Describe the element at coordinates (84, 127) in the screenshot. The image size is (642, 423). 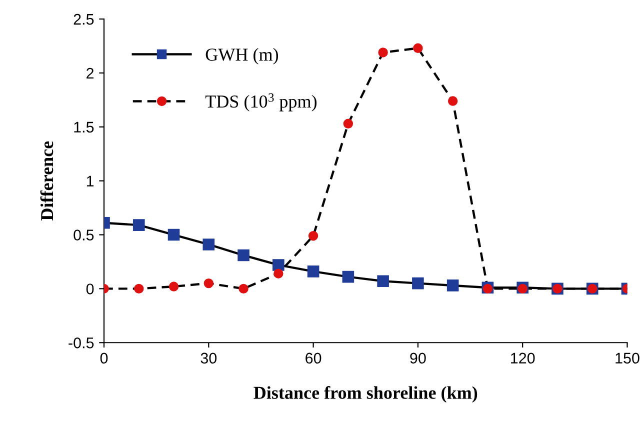
I see `y-tick-label: 1.5` at that location.